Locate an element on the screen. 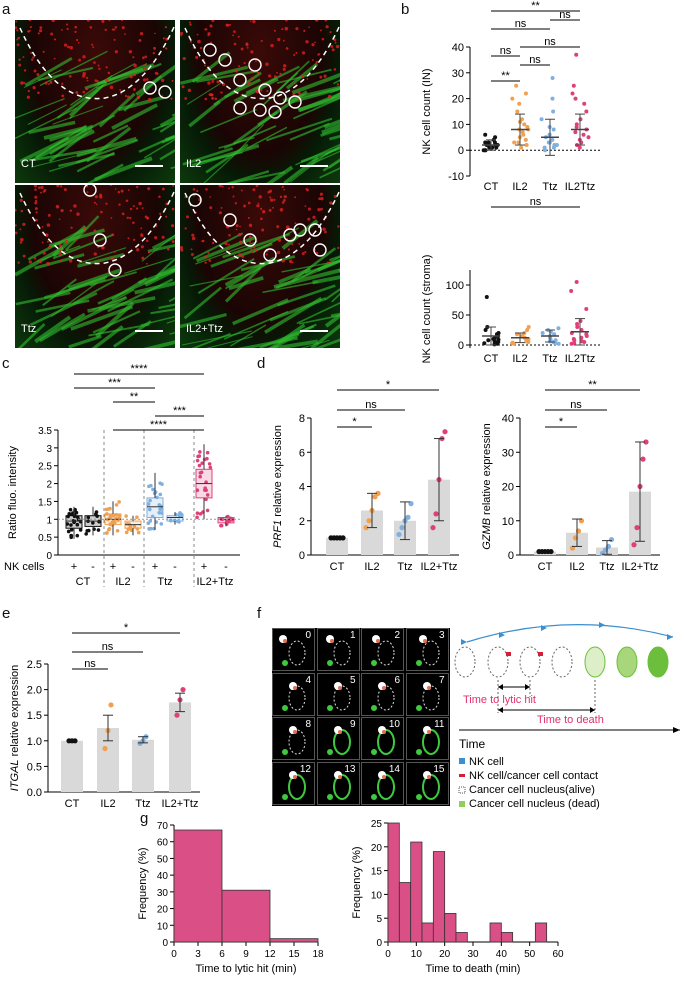 The height and width of the screenshot is (986, 685). x-tick-label: IL2Ttz is located at coordinates (580, 187).